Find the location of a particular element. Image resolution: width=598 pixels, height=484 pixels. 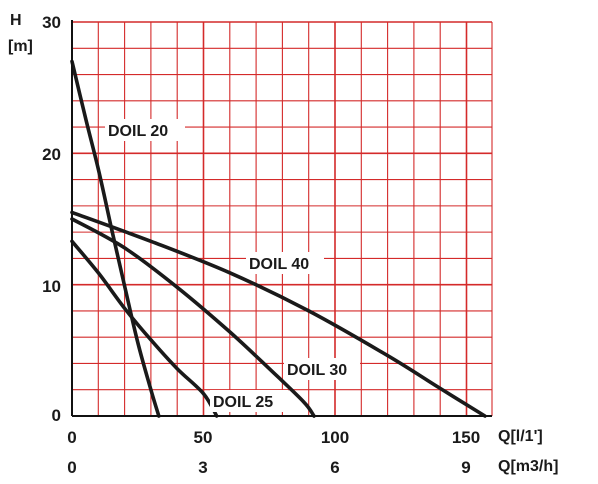

y-axis-label-h: H is located at coordinates (16, 20).